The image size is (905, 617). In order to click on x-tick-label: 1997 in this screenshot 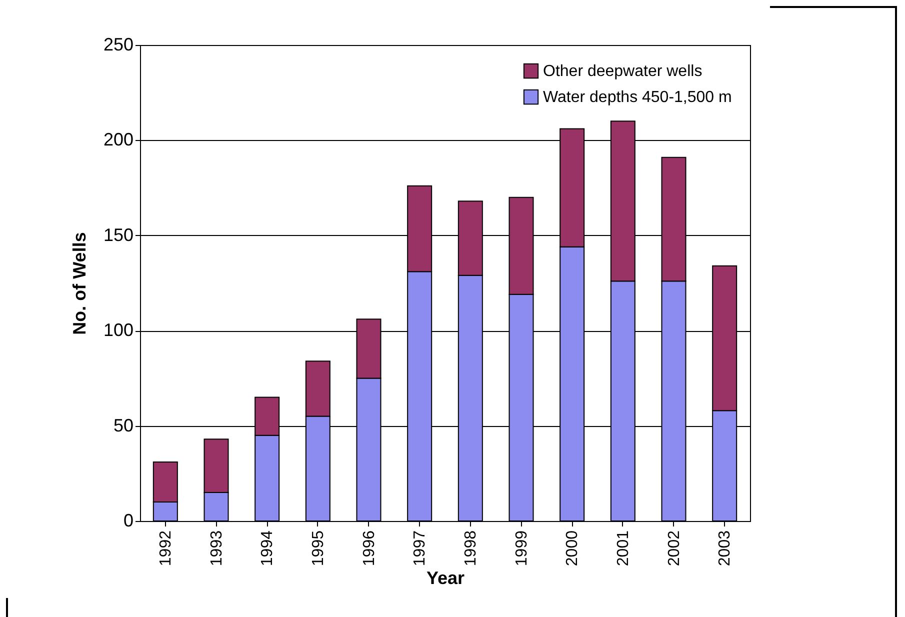, I will do `click(420, 548)`.